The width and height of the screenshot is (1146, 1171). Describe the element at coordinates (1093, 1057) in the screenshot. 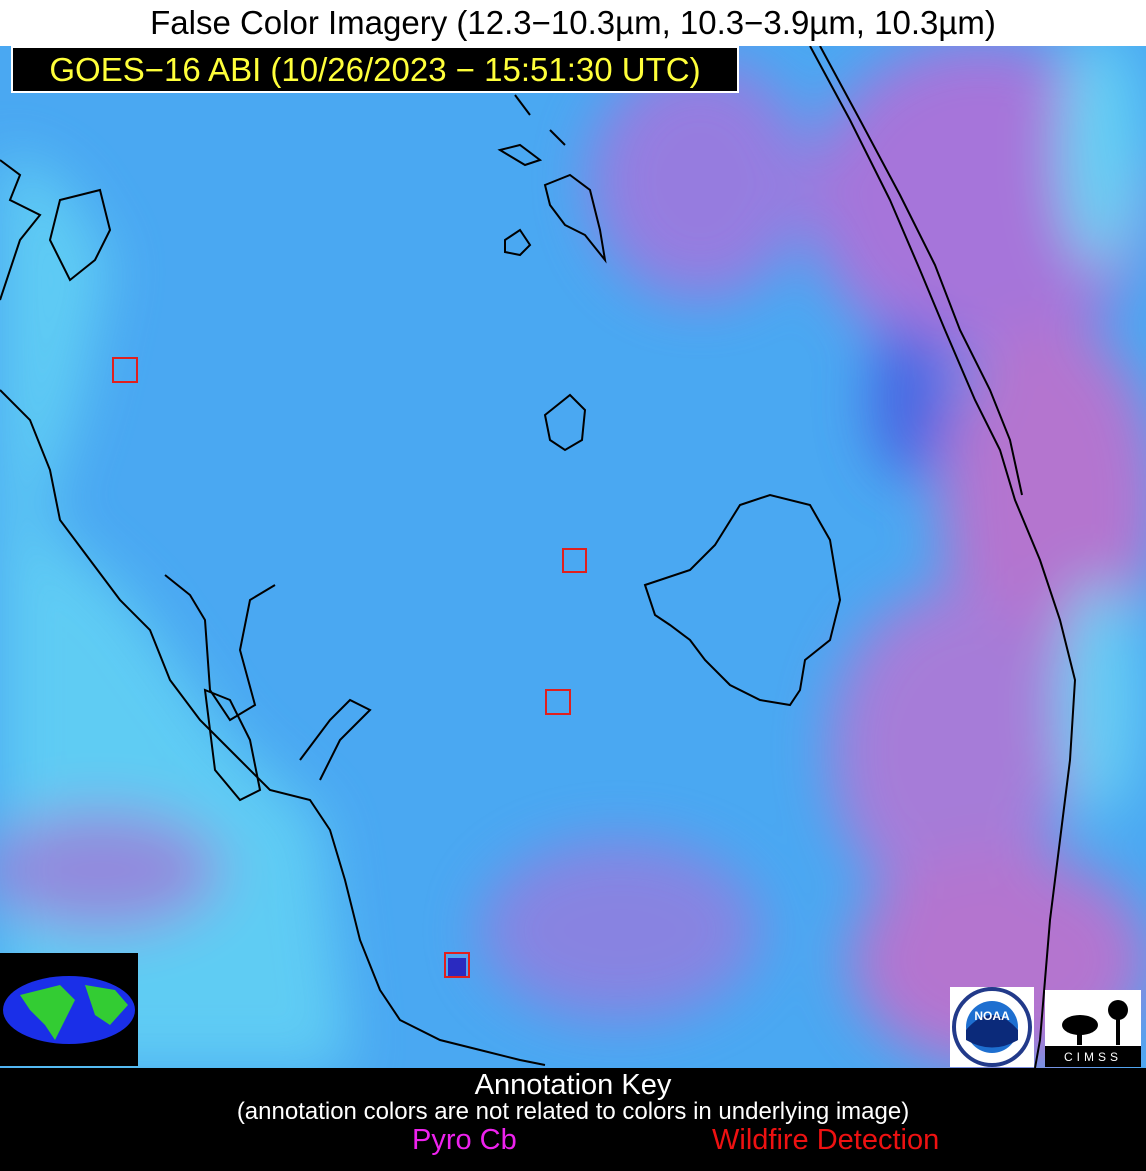

I see `cimss-label: CIMSS` at that location.